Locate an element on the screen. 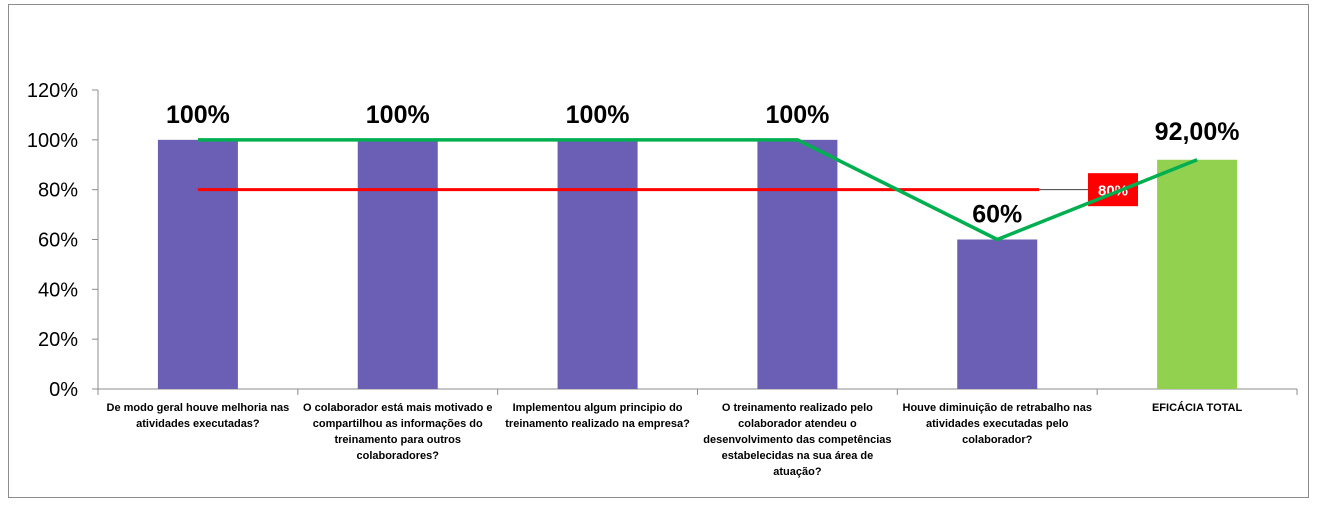 This screenshot has height=507, width=1319. y-tick-label: 100% is located at coordinates (52, 141).